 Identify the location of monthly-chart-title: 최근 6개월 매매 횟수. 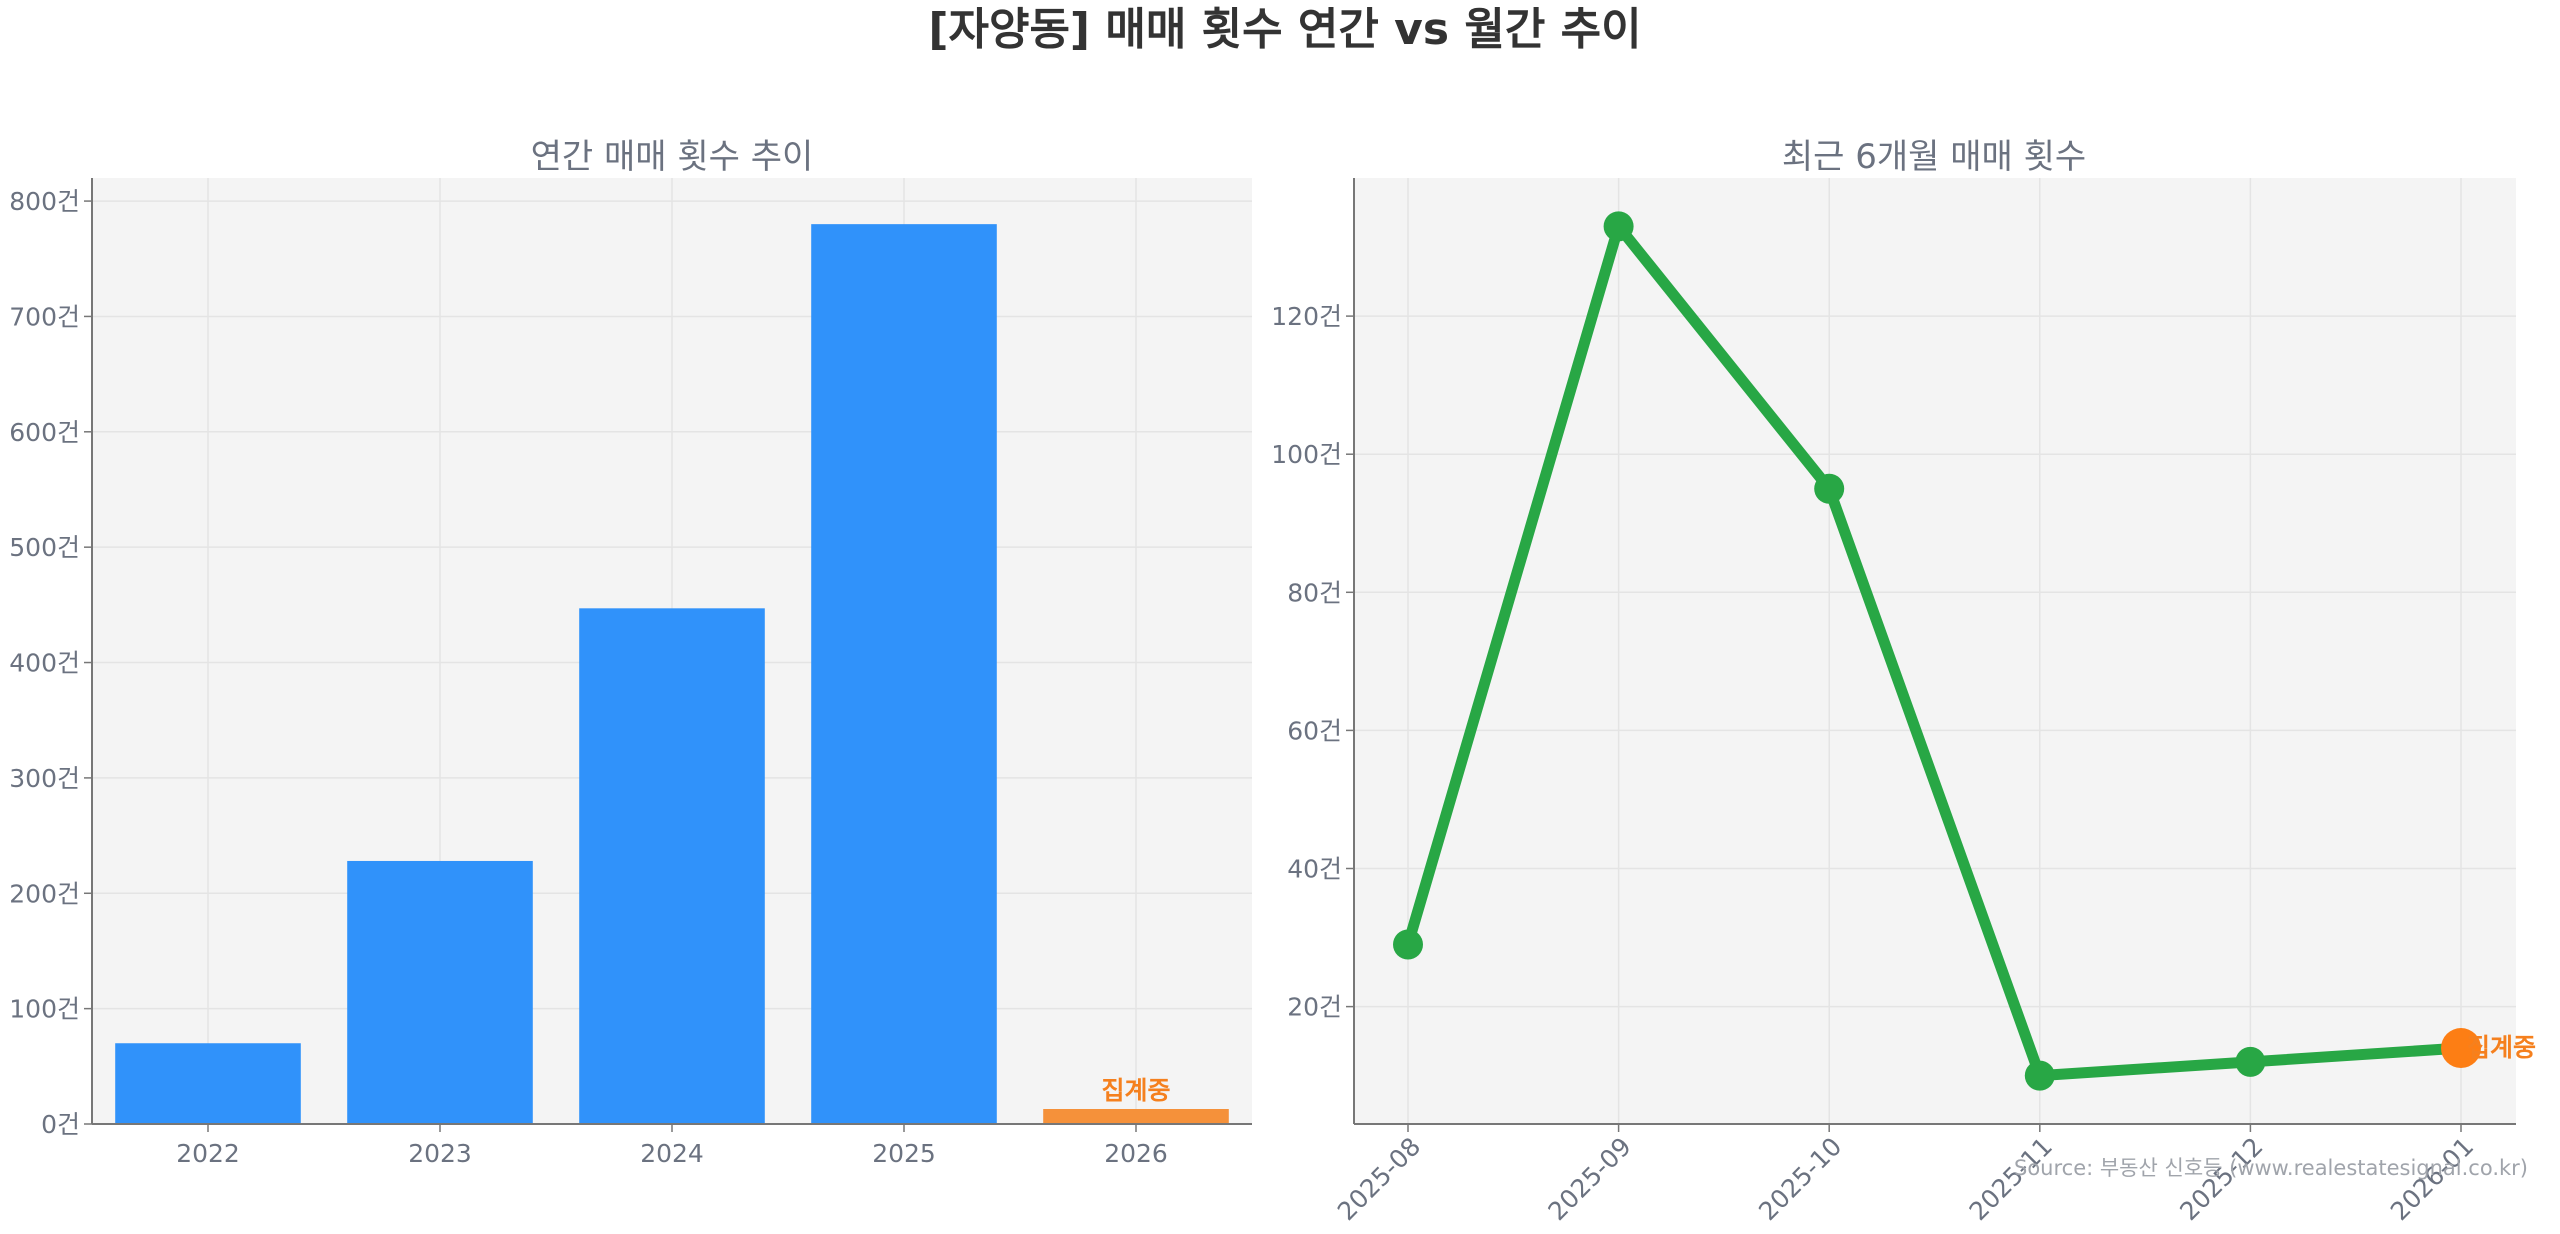
(1934, 157).